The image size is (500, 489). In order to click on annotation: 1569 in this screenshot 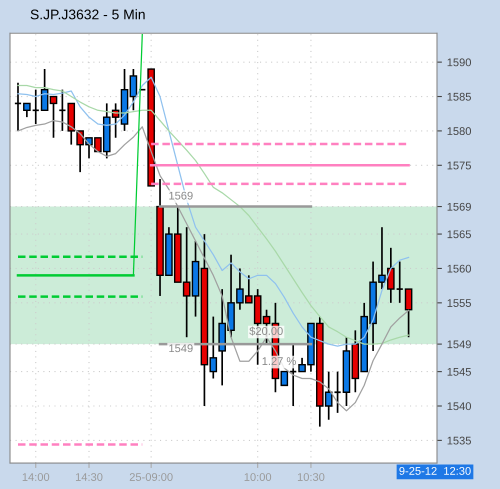, I will do `click(181, 196)`.